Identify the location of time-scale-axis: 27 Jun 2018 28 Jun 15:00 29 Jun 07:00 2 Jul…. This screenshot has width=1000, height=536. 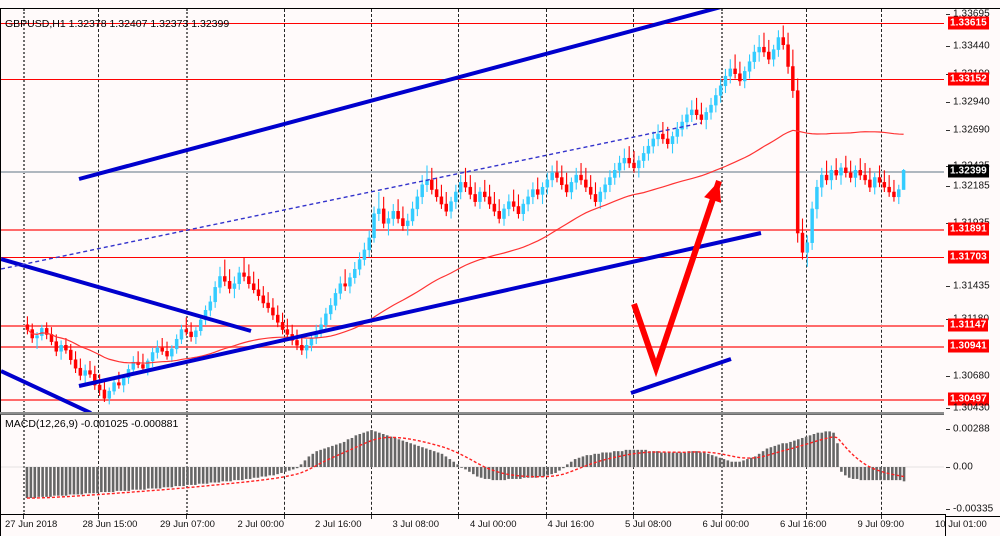
(493, 525).